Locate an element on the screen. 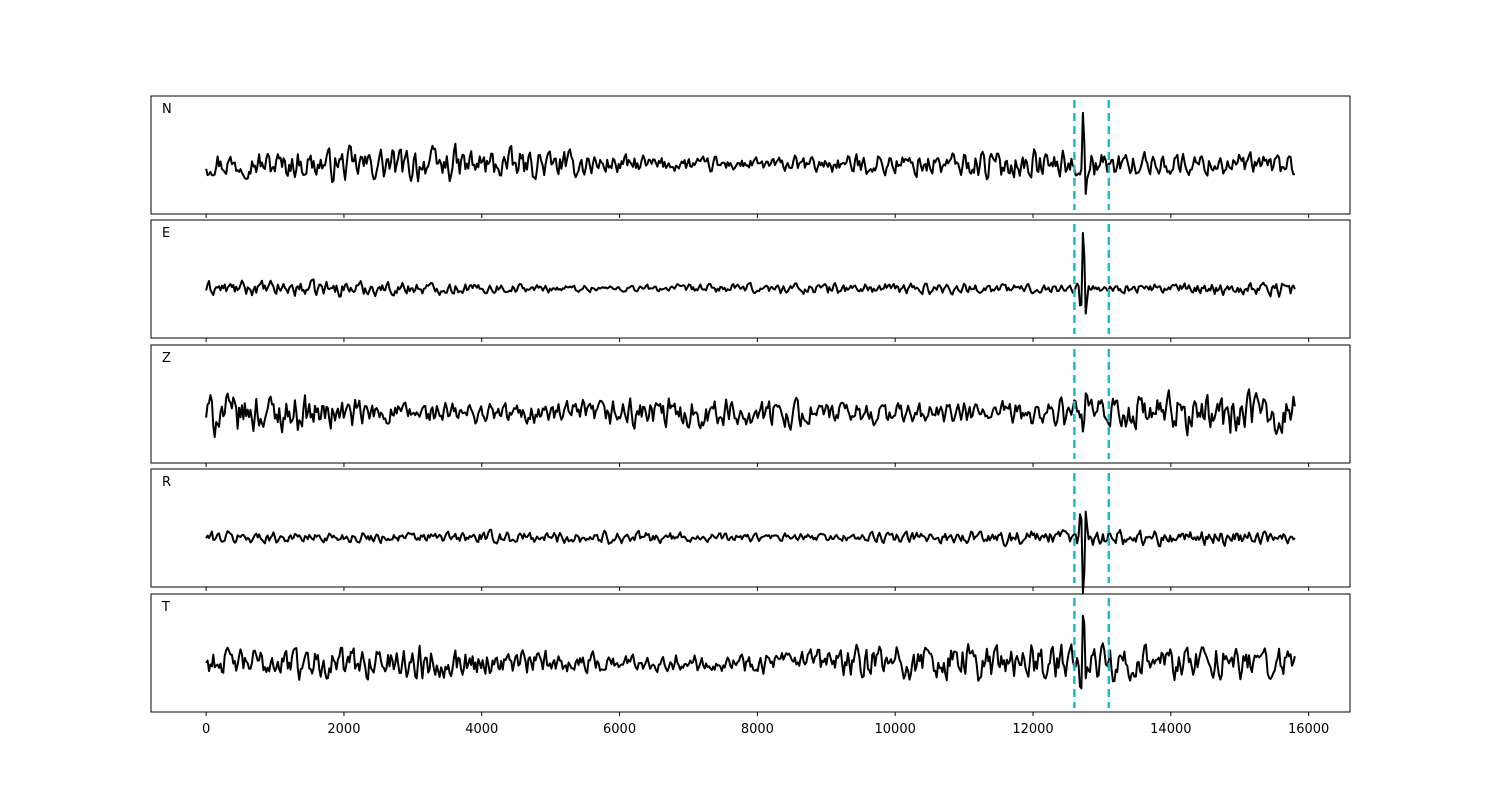 The image size is (1500, 800). x-tick-label: 10000 is located at coordinates (895, 729).